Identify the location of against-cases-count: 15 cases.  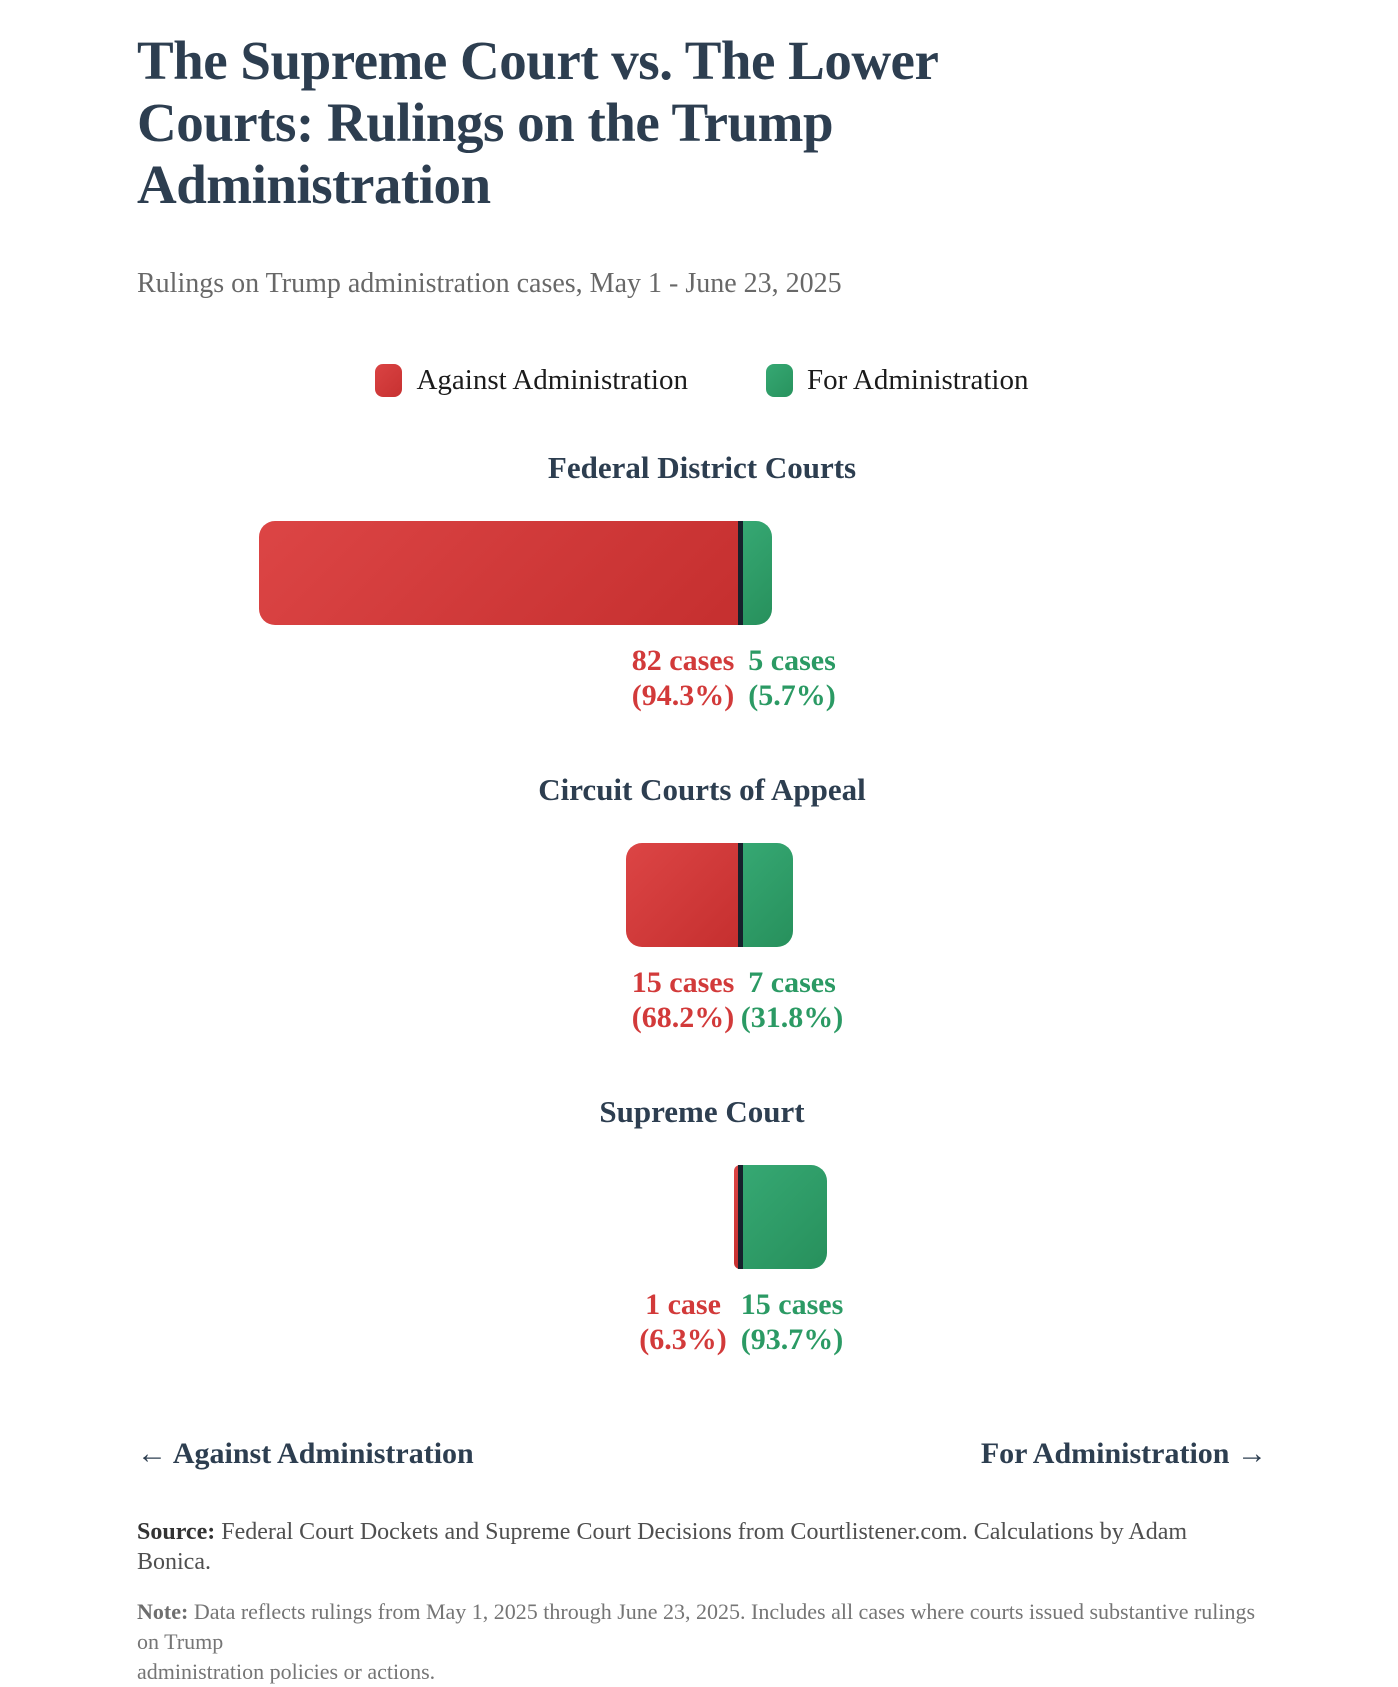
(683, 982).